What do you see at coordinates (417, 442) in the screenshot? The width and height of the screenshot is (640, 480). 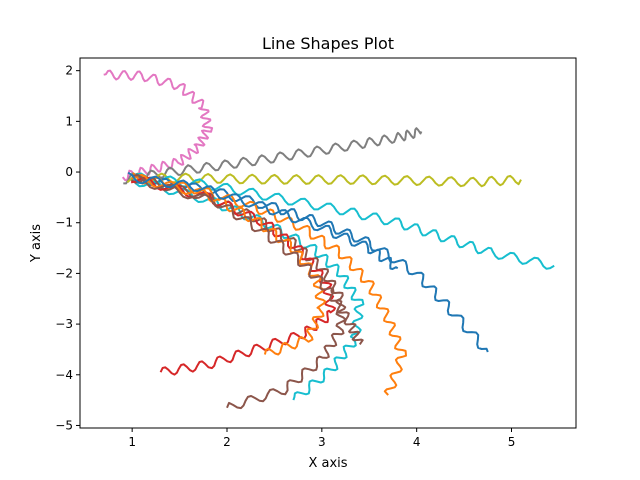 I see `x-tick-label: 4` at bounding box center [417, 442].